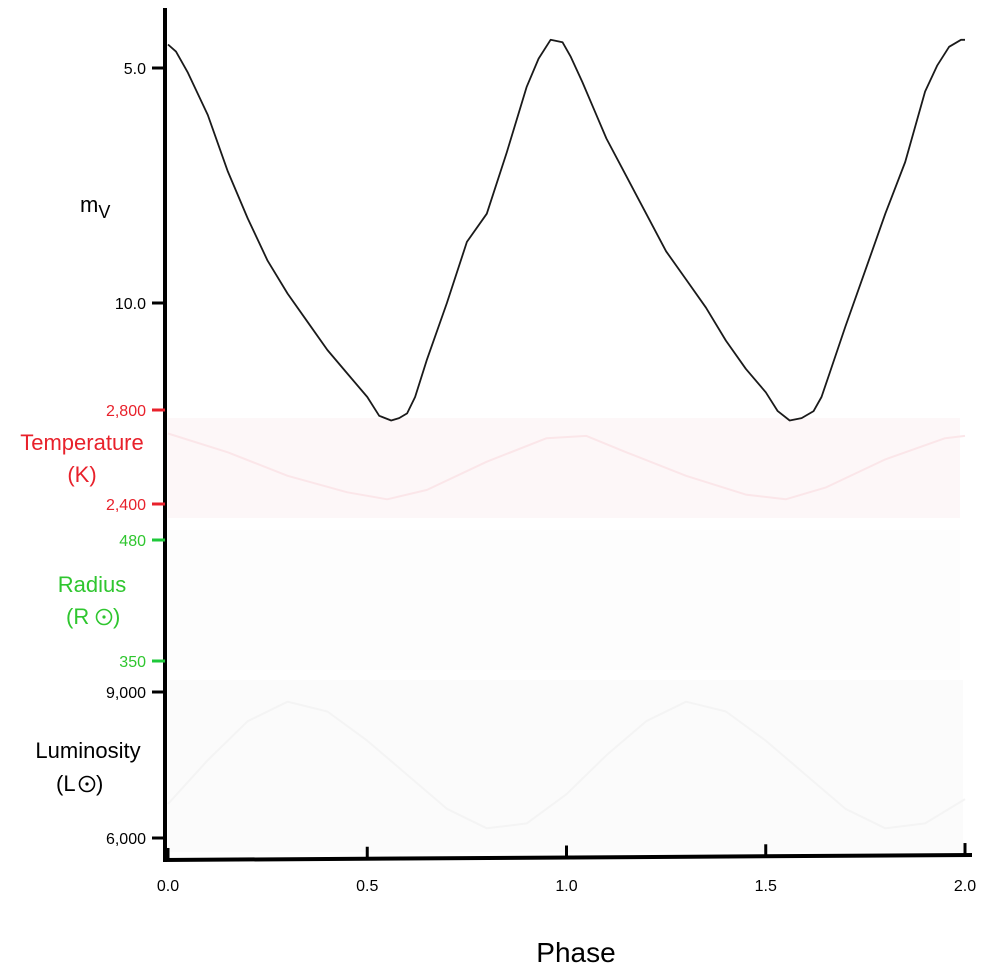 This screenshot has width=981, height=970. I want to click on luminosity-unit-open: (L, so click(66, 783).